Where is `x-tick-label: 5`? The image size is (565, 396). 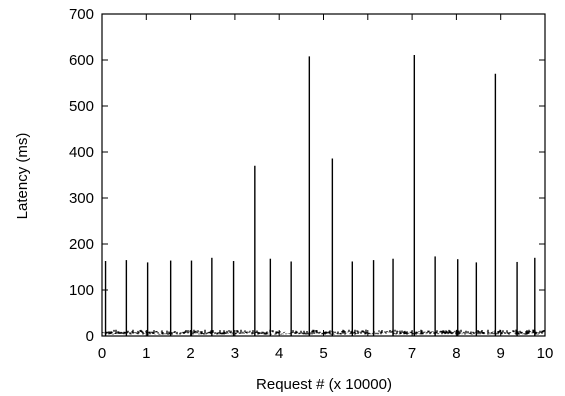 x-tick-label: 5 is located at coordinates (323, 353).